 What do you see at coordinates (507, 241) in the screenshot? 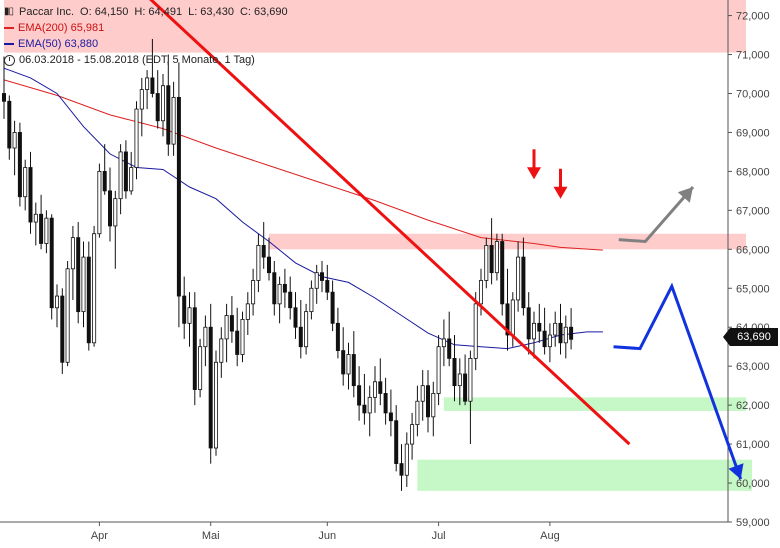
I see `resistance-zone` at bounding box center [507, 241].